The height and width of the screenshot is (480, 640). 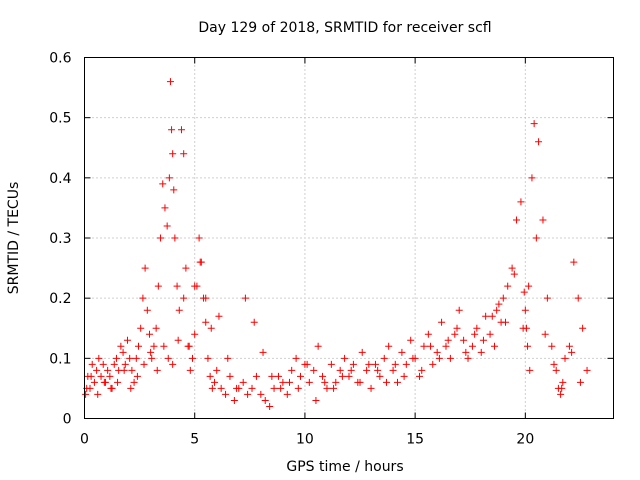 What do you see at coordinates (344, 467) in the screenshot?
I see `x-axis-label: GPS time / hours` at bounding box center [344, 467].